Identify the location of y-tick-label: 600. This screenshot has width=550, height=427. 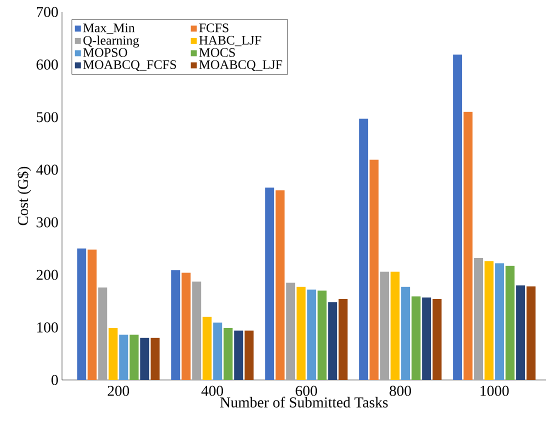
(47, 65).